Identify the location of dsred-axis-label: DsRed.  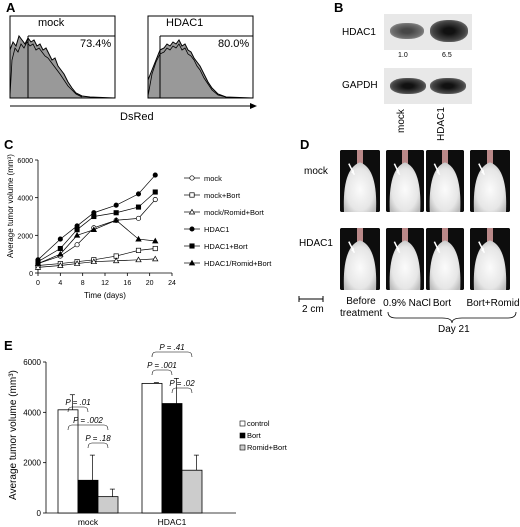
(137, 117).